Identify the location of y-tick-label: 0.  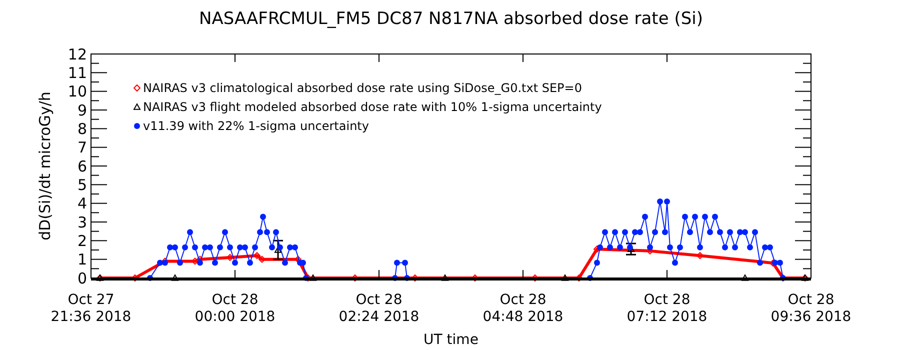
(82, 278).